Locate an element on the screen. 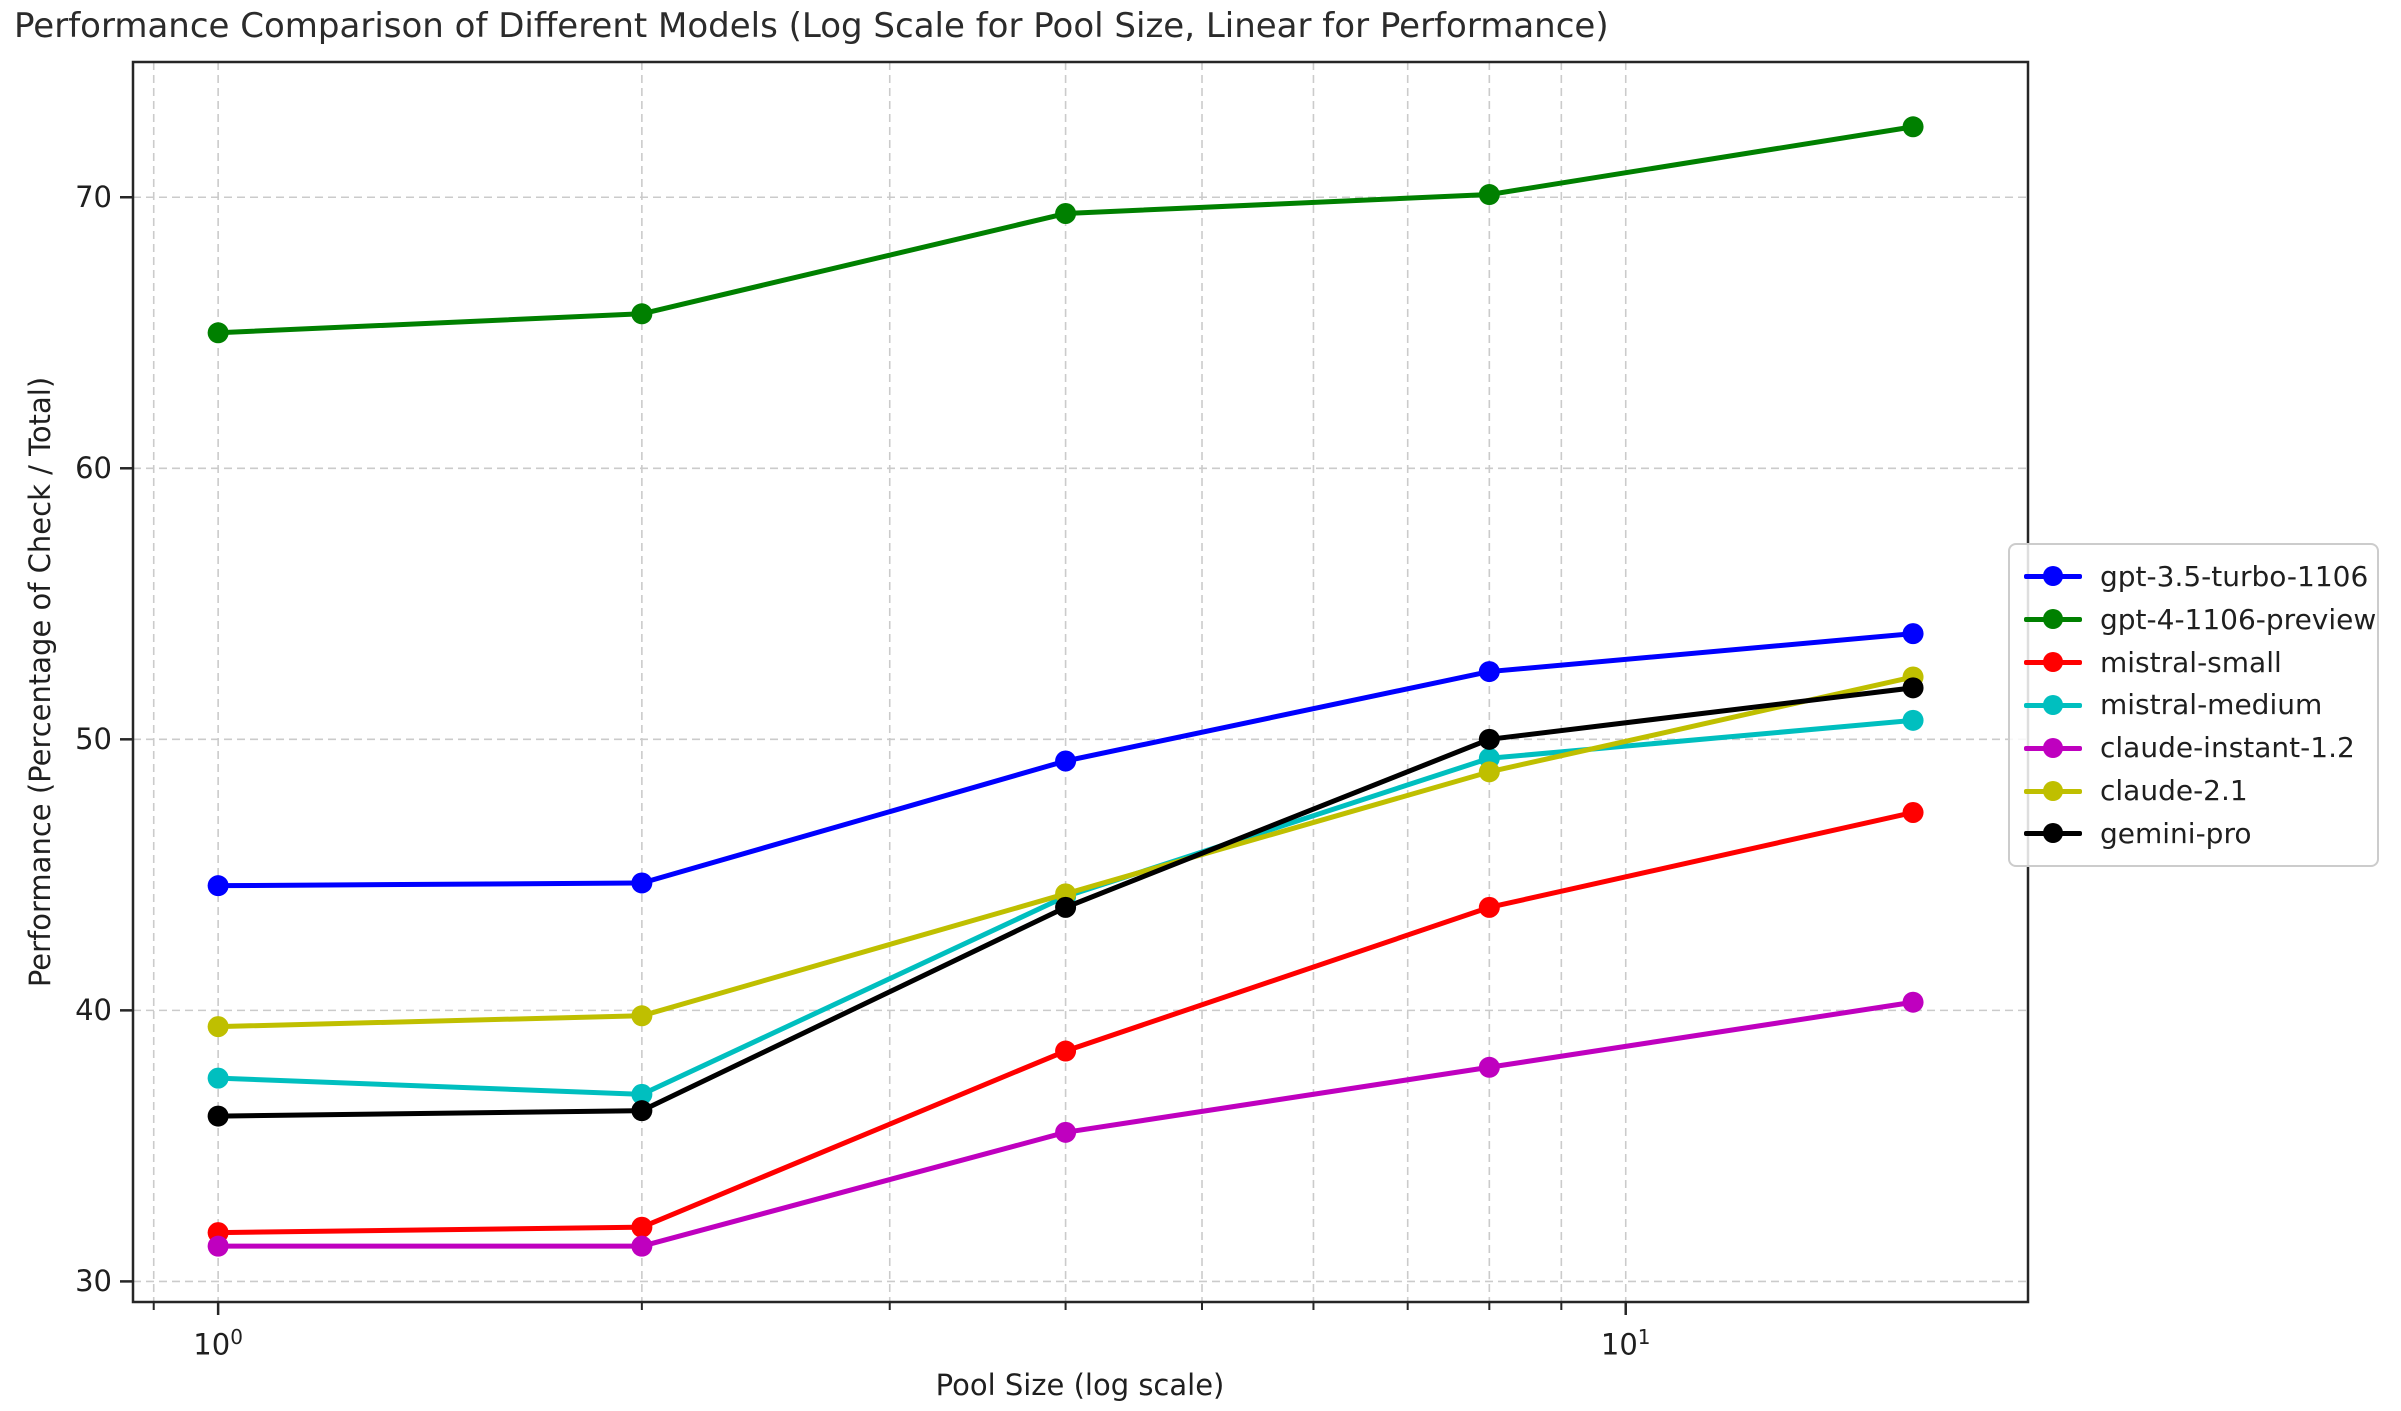 Image resolution: width=2401 pixels, height=1411 pixels. legend-item-claude-instant-1.2: claude-instant-1.2 is located at coordinates (2200, 747).